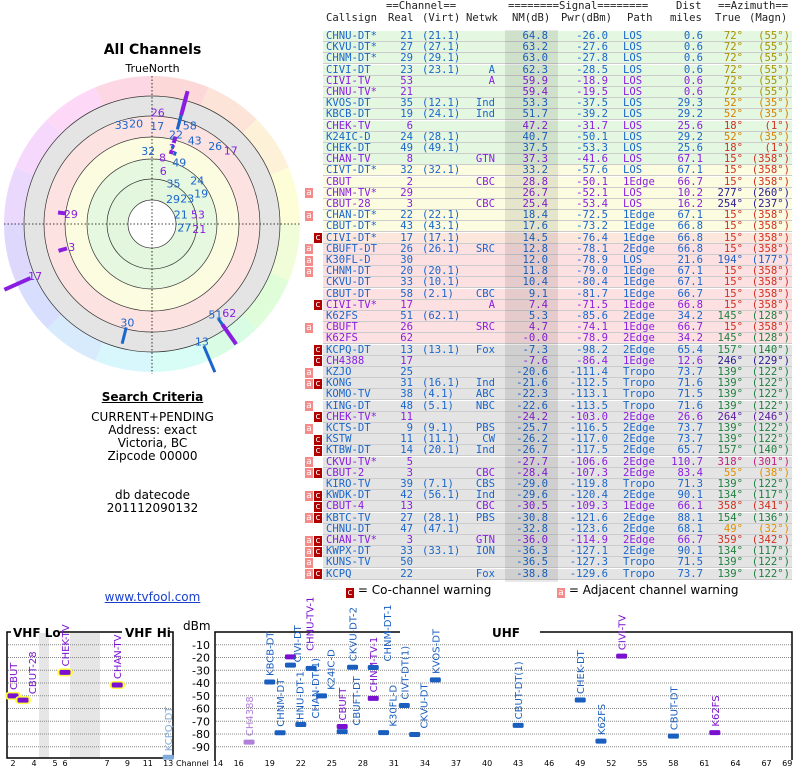 This screenshot has height=768, width=800. What do you see at coordinates (689, 6) in the screenshot?
I see `header-dist-group: Dist` at bounding box center [689, 6].